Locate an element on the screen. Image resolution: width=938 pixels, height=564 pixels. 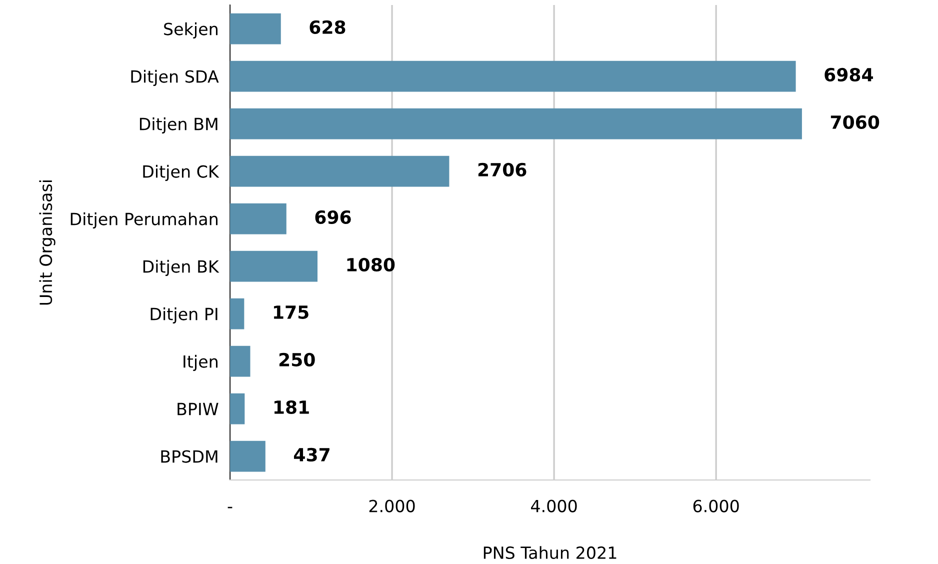
y-tick-label: Ditjen BM is located at coordinates (179, 125).